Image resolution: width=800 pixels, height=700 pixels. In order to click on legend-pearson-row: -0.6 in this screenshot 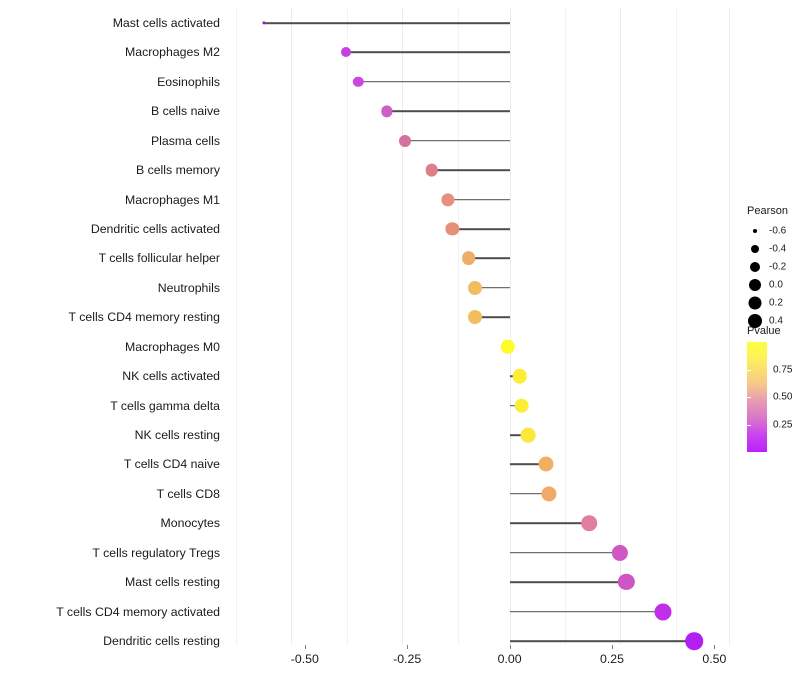, I will do `click(772, 231)`.